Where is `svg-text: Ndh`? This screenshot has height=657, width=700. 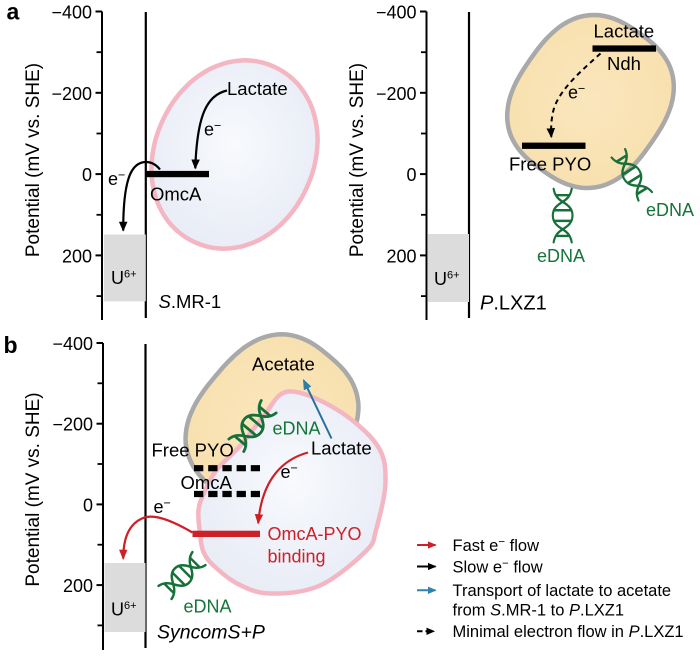 svg-text: Ndh is located at coordinates (624, 63).